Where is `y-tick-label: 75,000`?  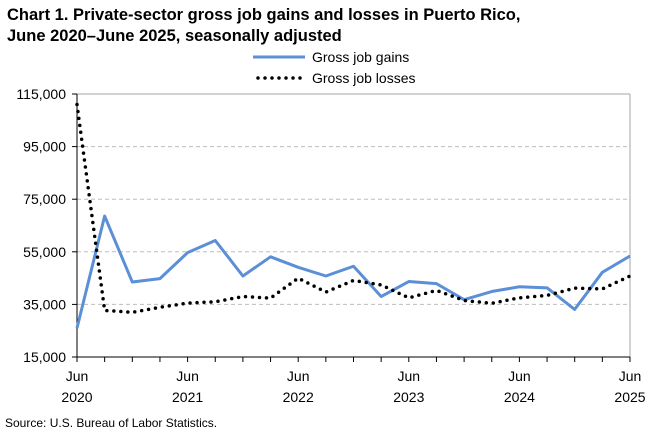 y-tick-label: 75,000 is located at coordinates (44, 199).